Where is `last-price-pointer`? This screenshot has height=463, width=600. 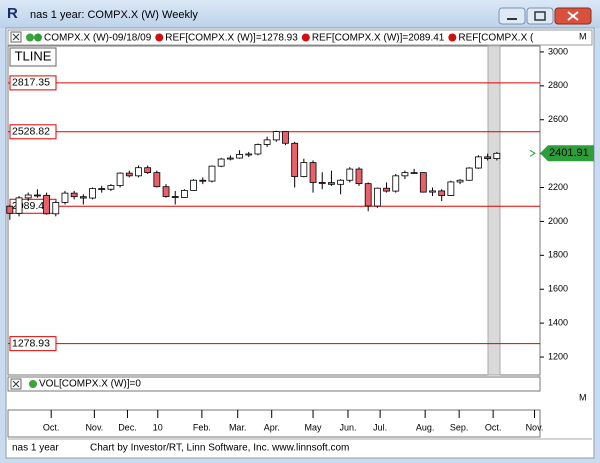
last-price-pointer is located at coordinates (532, 153).